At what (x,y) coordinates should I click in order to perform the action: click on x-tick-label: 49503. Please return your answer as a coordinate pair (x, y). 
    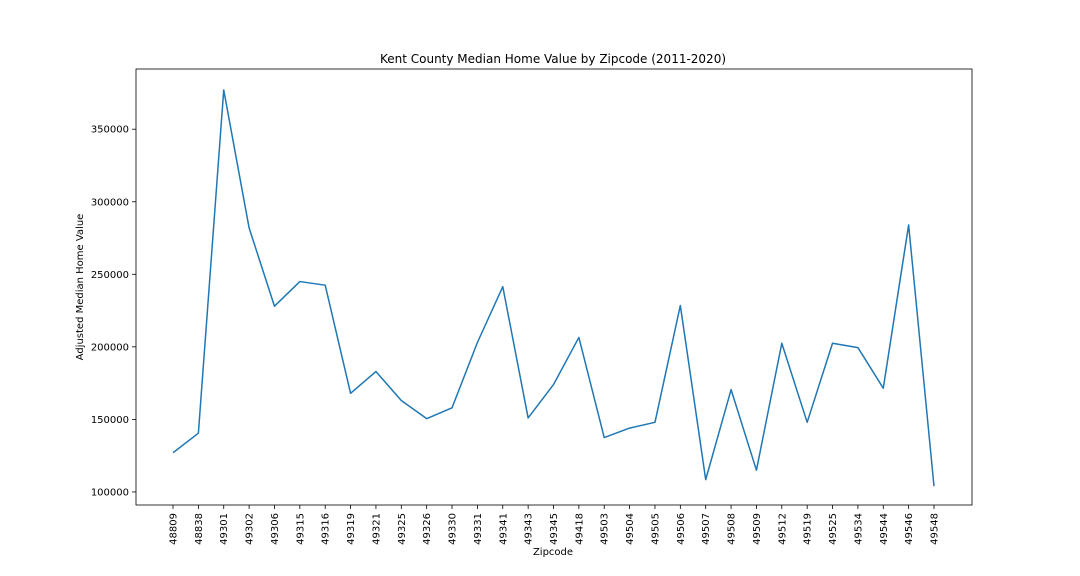
    Looking at the image, I should click on (605, 529).